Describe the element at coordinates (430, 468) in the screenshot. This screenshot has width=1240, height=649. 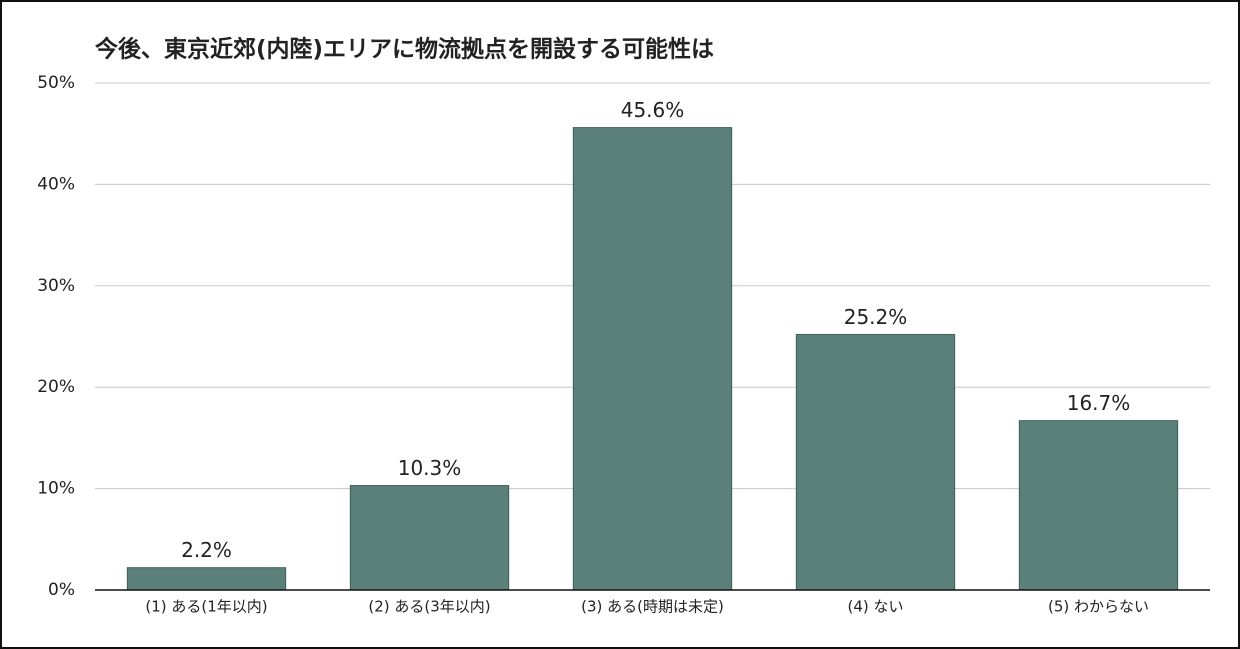
I see `value-label: 10.3%` at that location.